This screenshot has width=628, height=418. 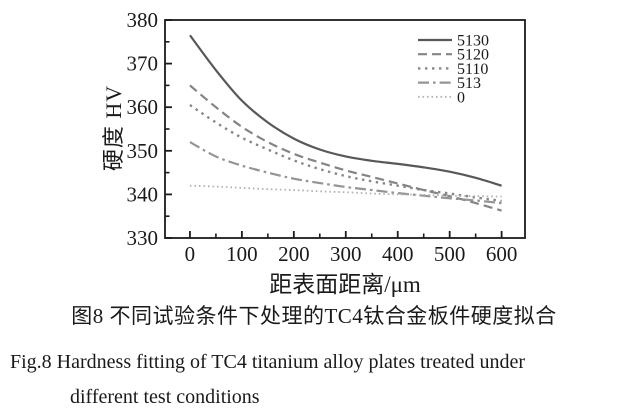 I want to click on x-axis-title: 距表面距离/μm, so click(x=345, y=284).